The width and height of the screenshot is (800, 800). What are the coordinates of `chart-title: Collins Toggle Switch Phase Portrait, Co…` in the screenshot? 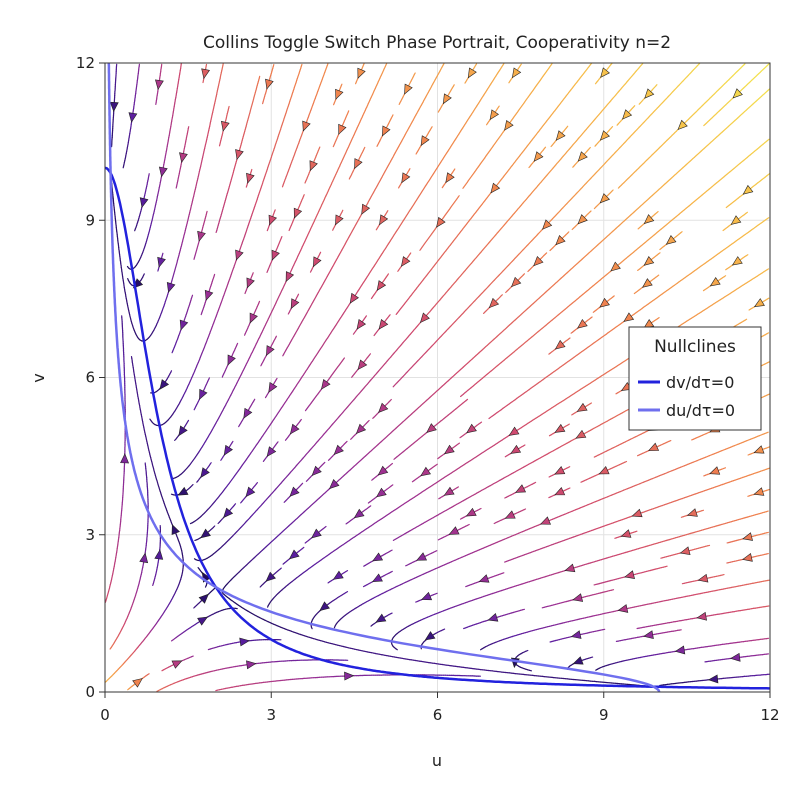 It's located at (437, 43).